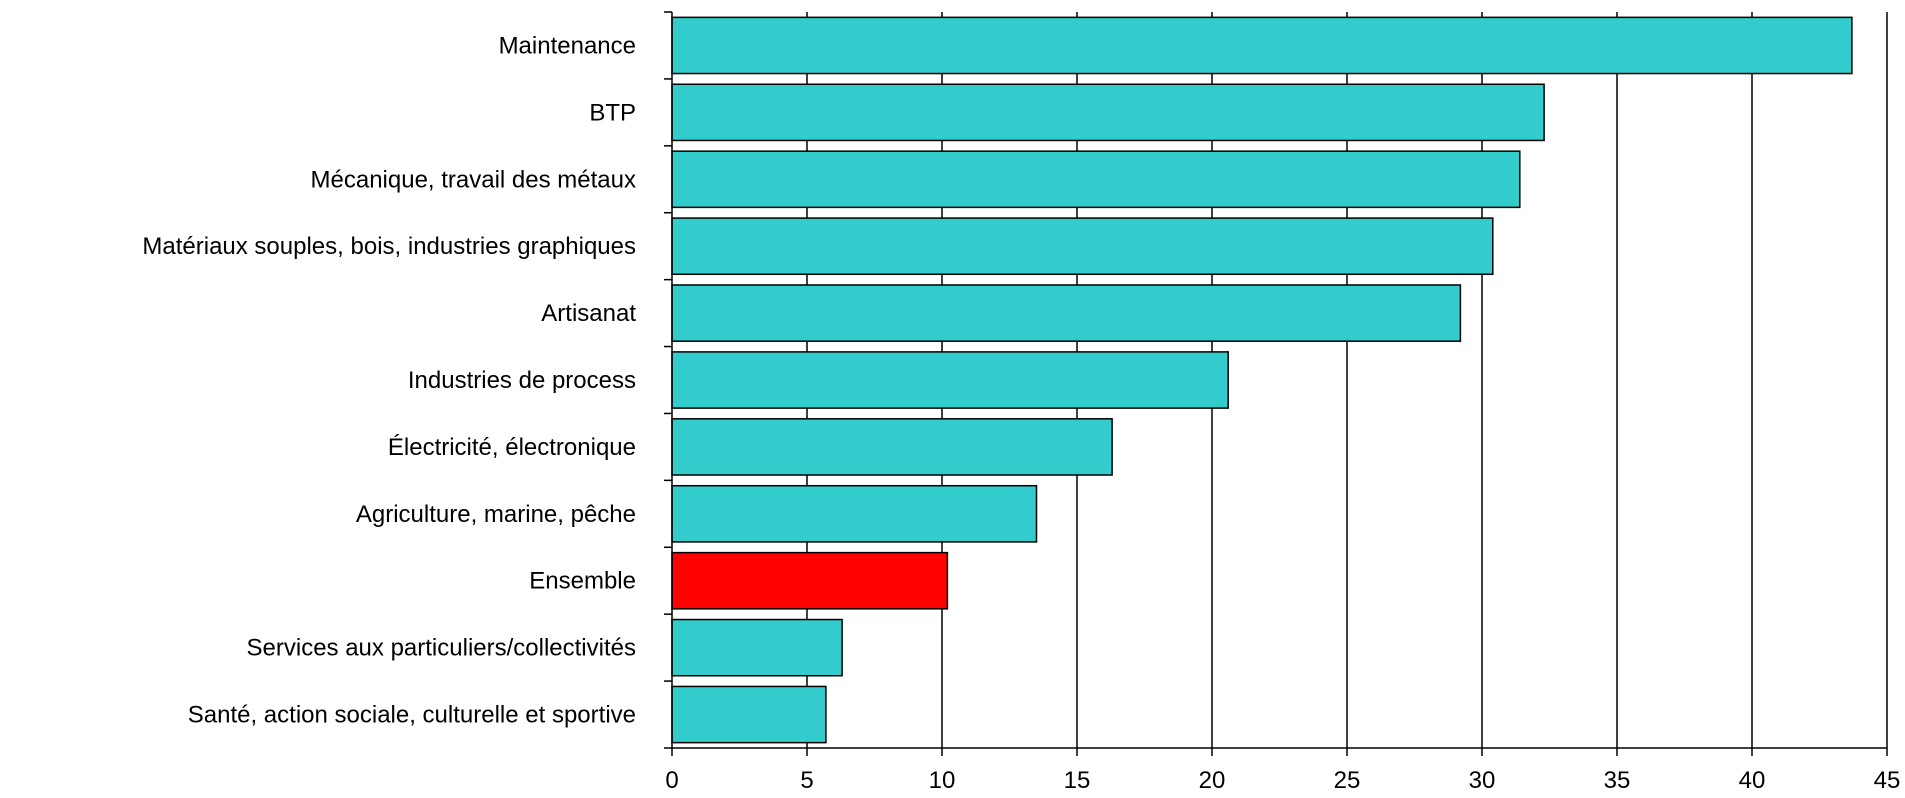 This screenshot has height=798, width=1905. What do you see at coordinates (671, 780) in the screenshot?
I see `x-tick-label-0: 0` at bounding box center [671, 780].